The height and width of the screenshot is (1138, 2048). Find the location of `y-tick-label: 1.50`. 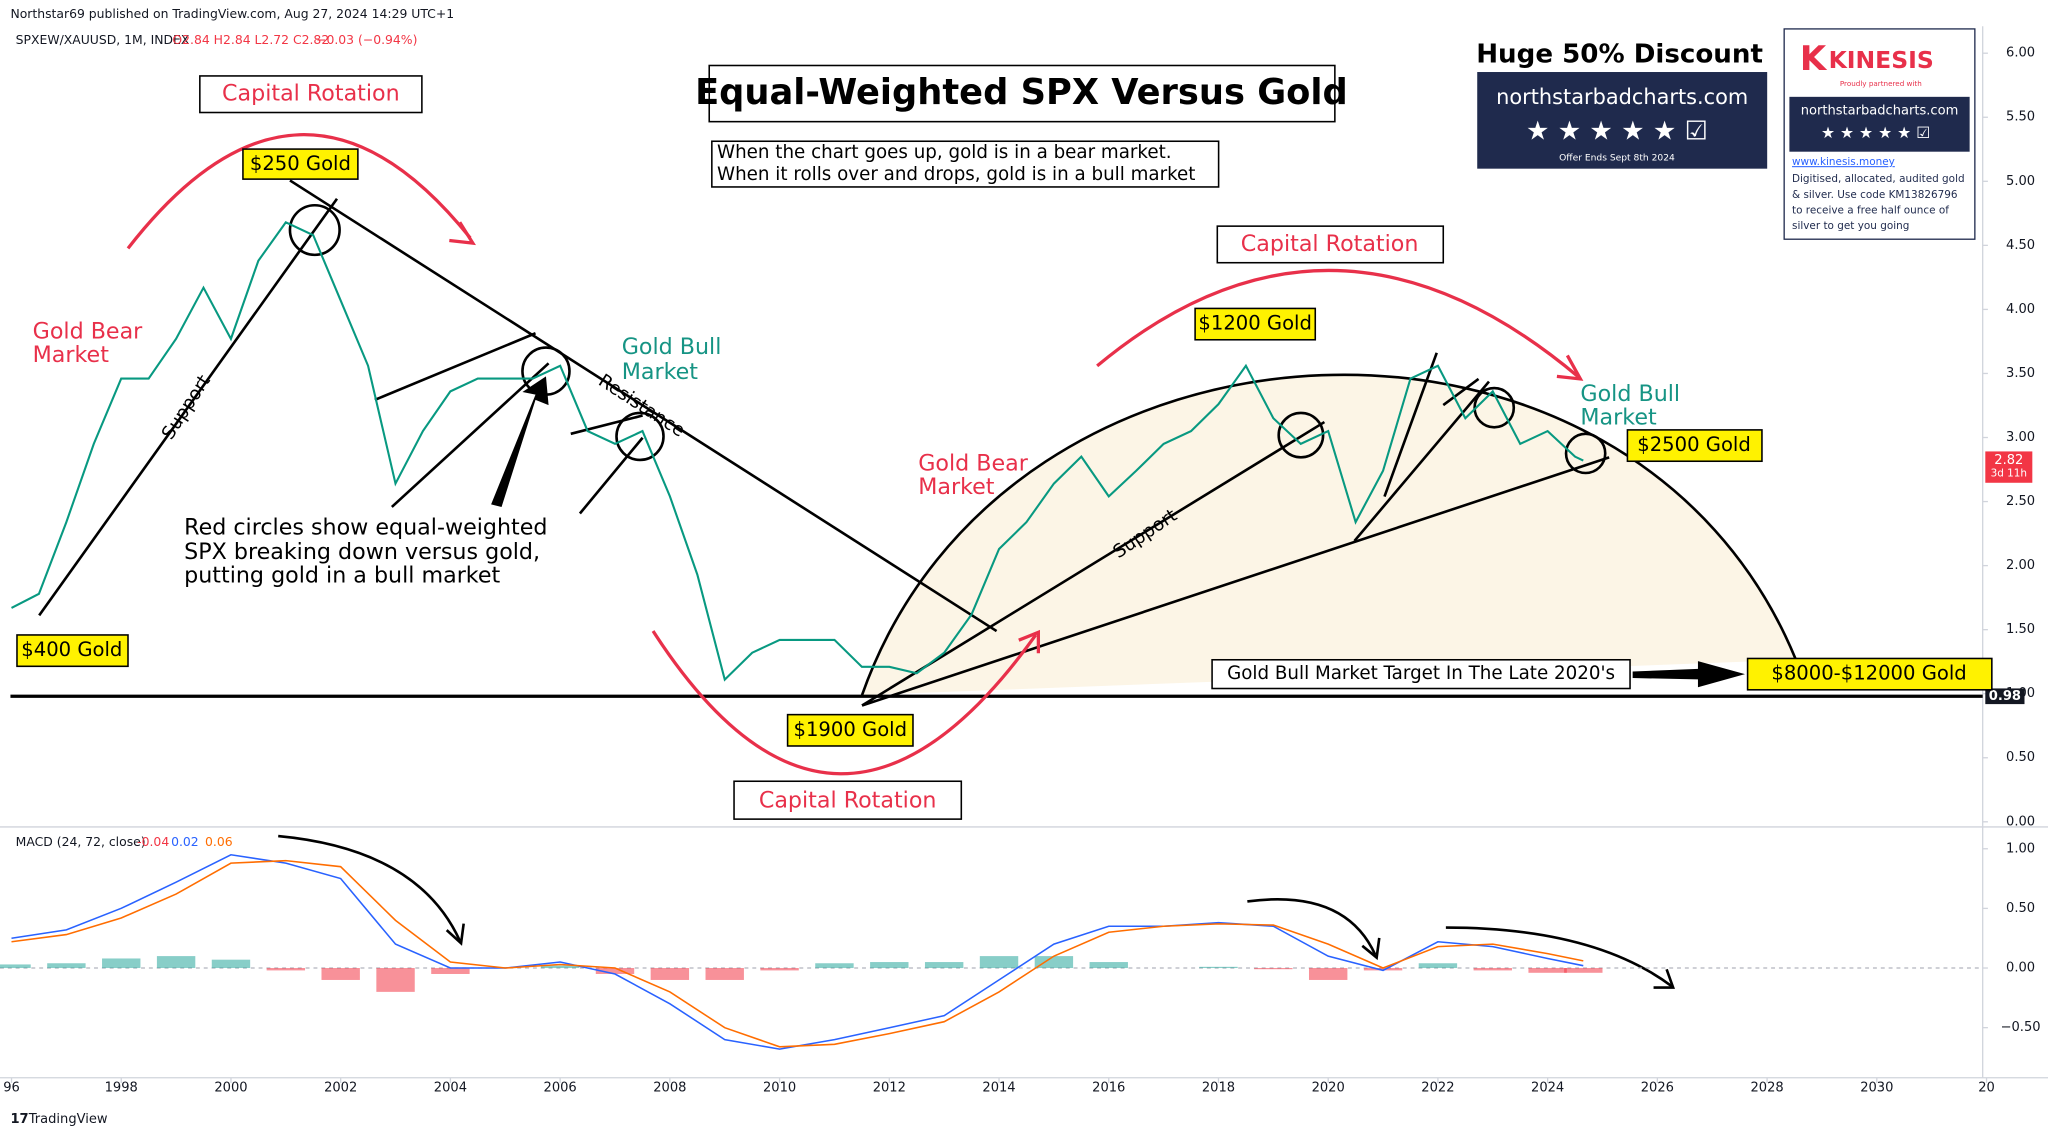

y-tick-label: 1.50 is located at coordinates (2020, 629).